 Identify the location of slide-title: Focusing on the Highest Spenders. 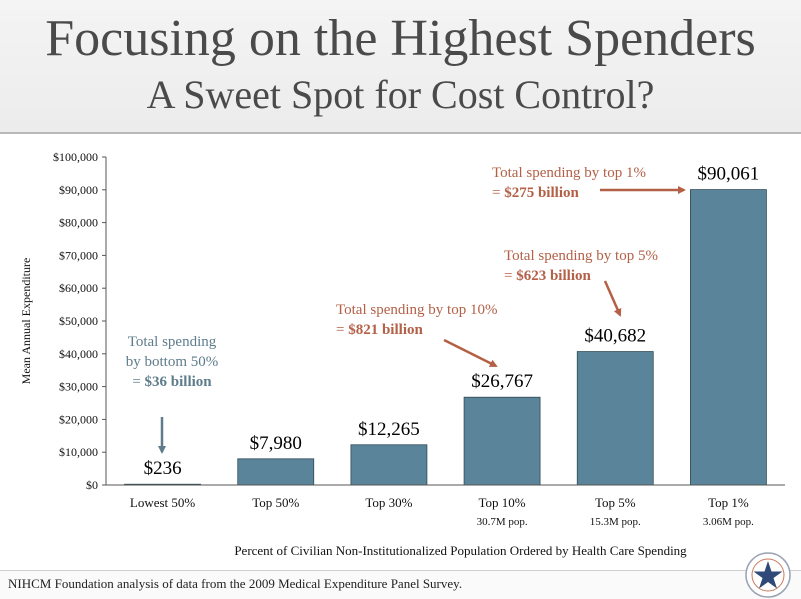
(400, 38).